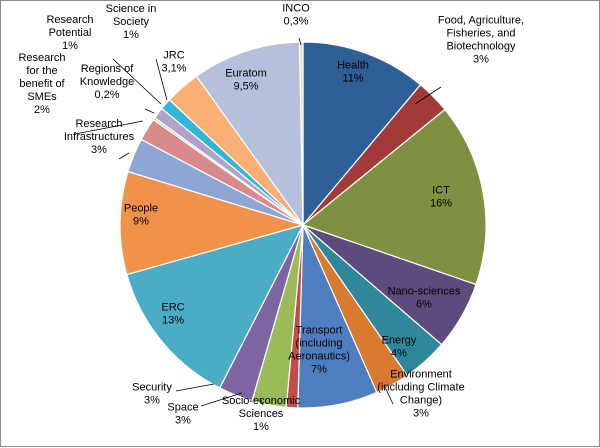 This screenshot has height=448, width=600. I want to click on label-euratom: Euratom 9,5%, so click(246, 80).